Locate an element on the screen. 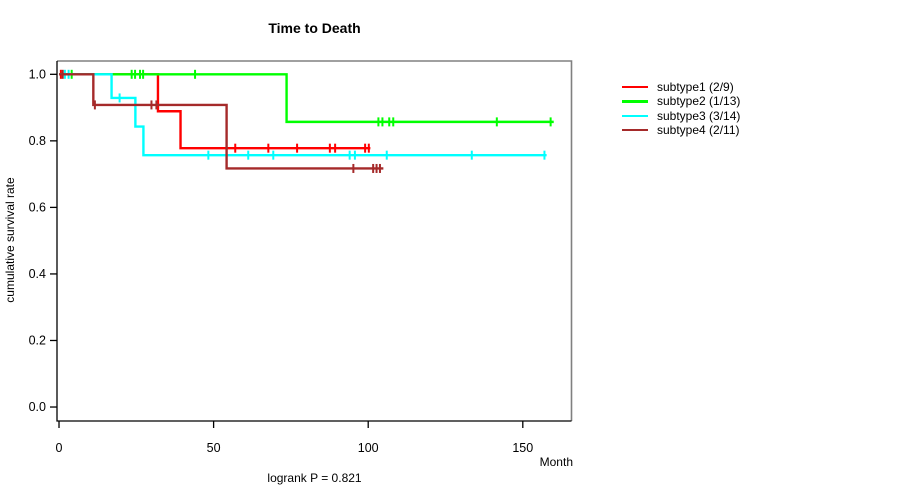 This screenshot has height=500, width=900. y-tick-label: 1.0 is located at coordinates (37, 75).